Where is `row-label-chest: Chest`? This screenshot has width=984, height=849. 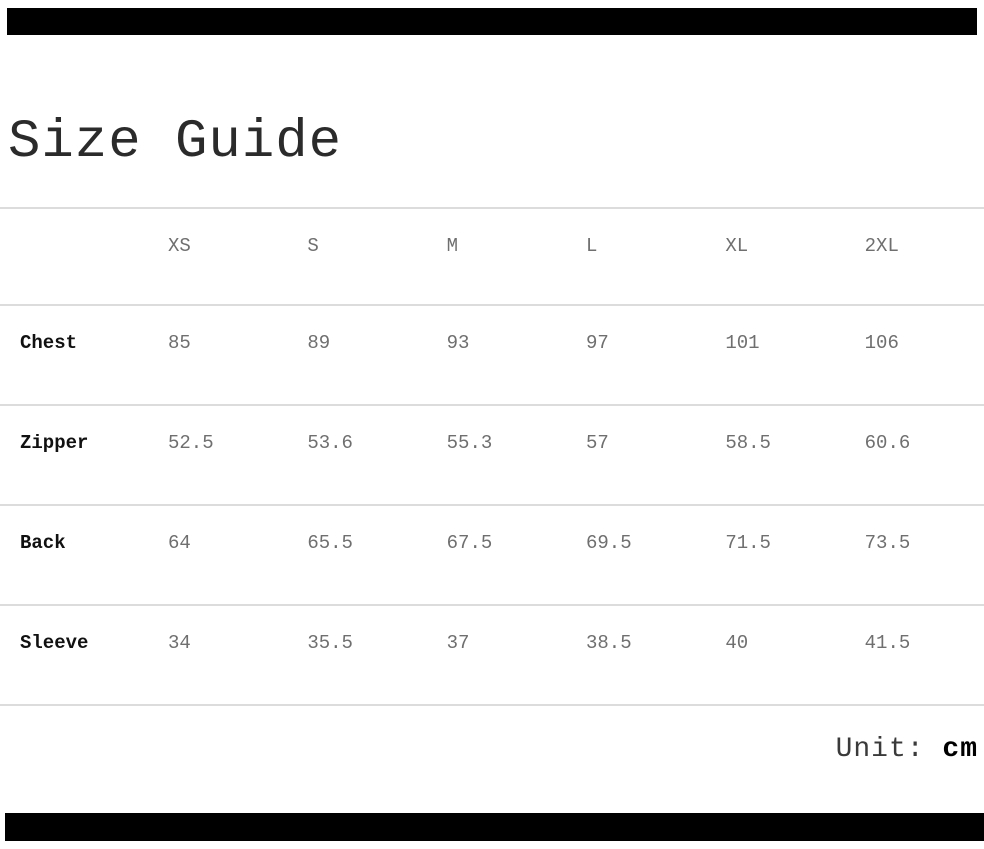
row-label-chest: Chest is located at coordinates (74, 355).